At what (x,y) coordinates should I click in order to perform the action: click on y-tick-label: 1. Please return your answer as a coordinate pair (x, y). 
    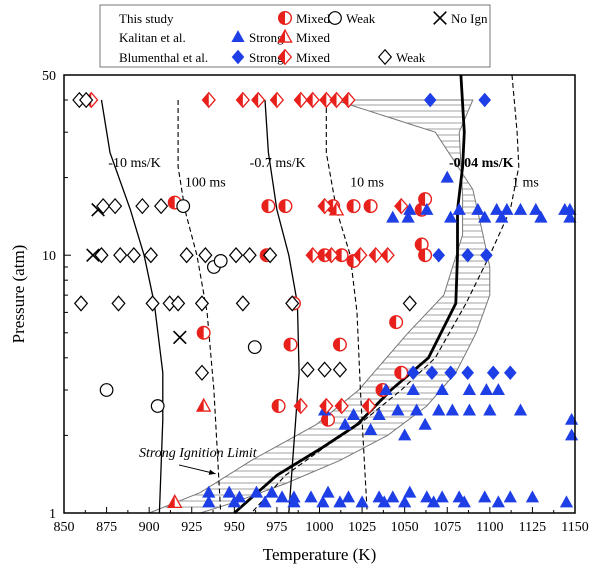
    Looking at the image, I should click on (52, 514).